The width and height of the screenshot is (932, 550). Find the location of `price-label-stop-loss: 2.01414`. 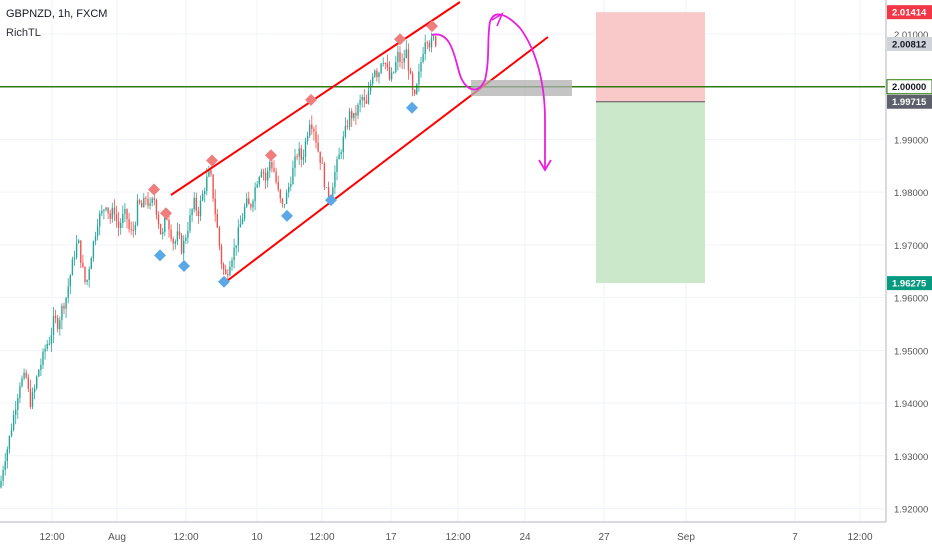

price-label-stop-loss: 2.01414 is located at coordinates (909, 13).